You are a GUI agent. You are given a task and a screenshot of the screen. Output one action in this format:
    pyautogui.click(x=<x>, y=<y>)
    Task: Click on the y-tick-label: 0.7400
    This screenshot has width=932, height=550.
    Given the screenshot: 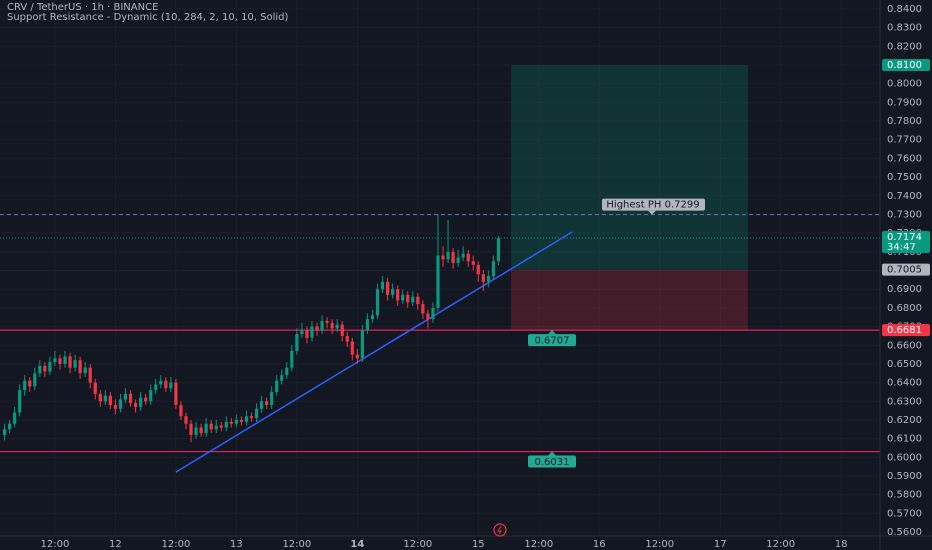 What is the action you would take?
    pyautogui.click(x=904, y=196)
    